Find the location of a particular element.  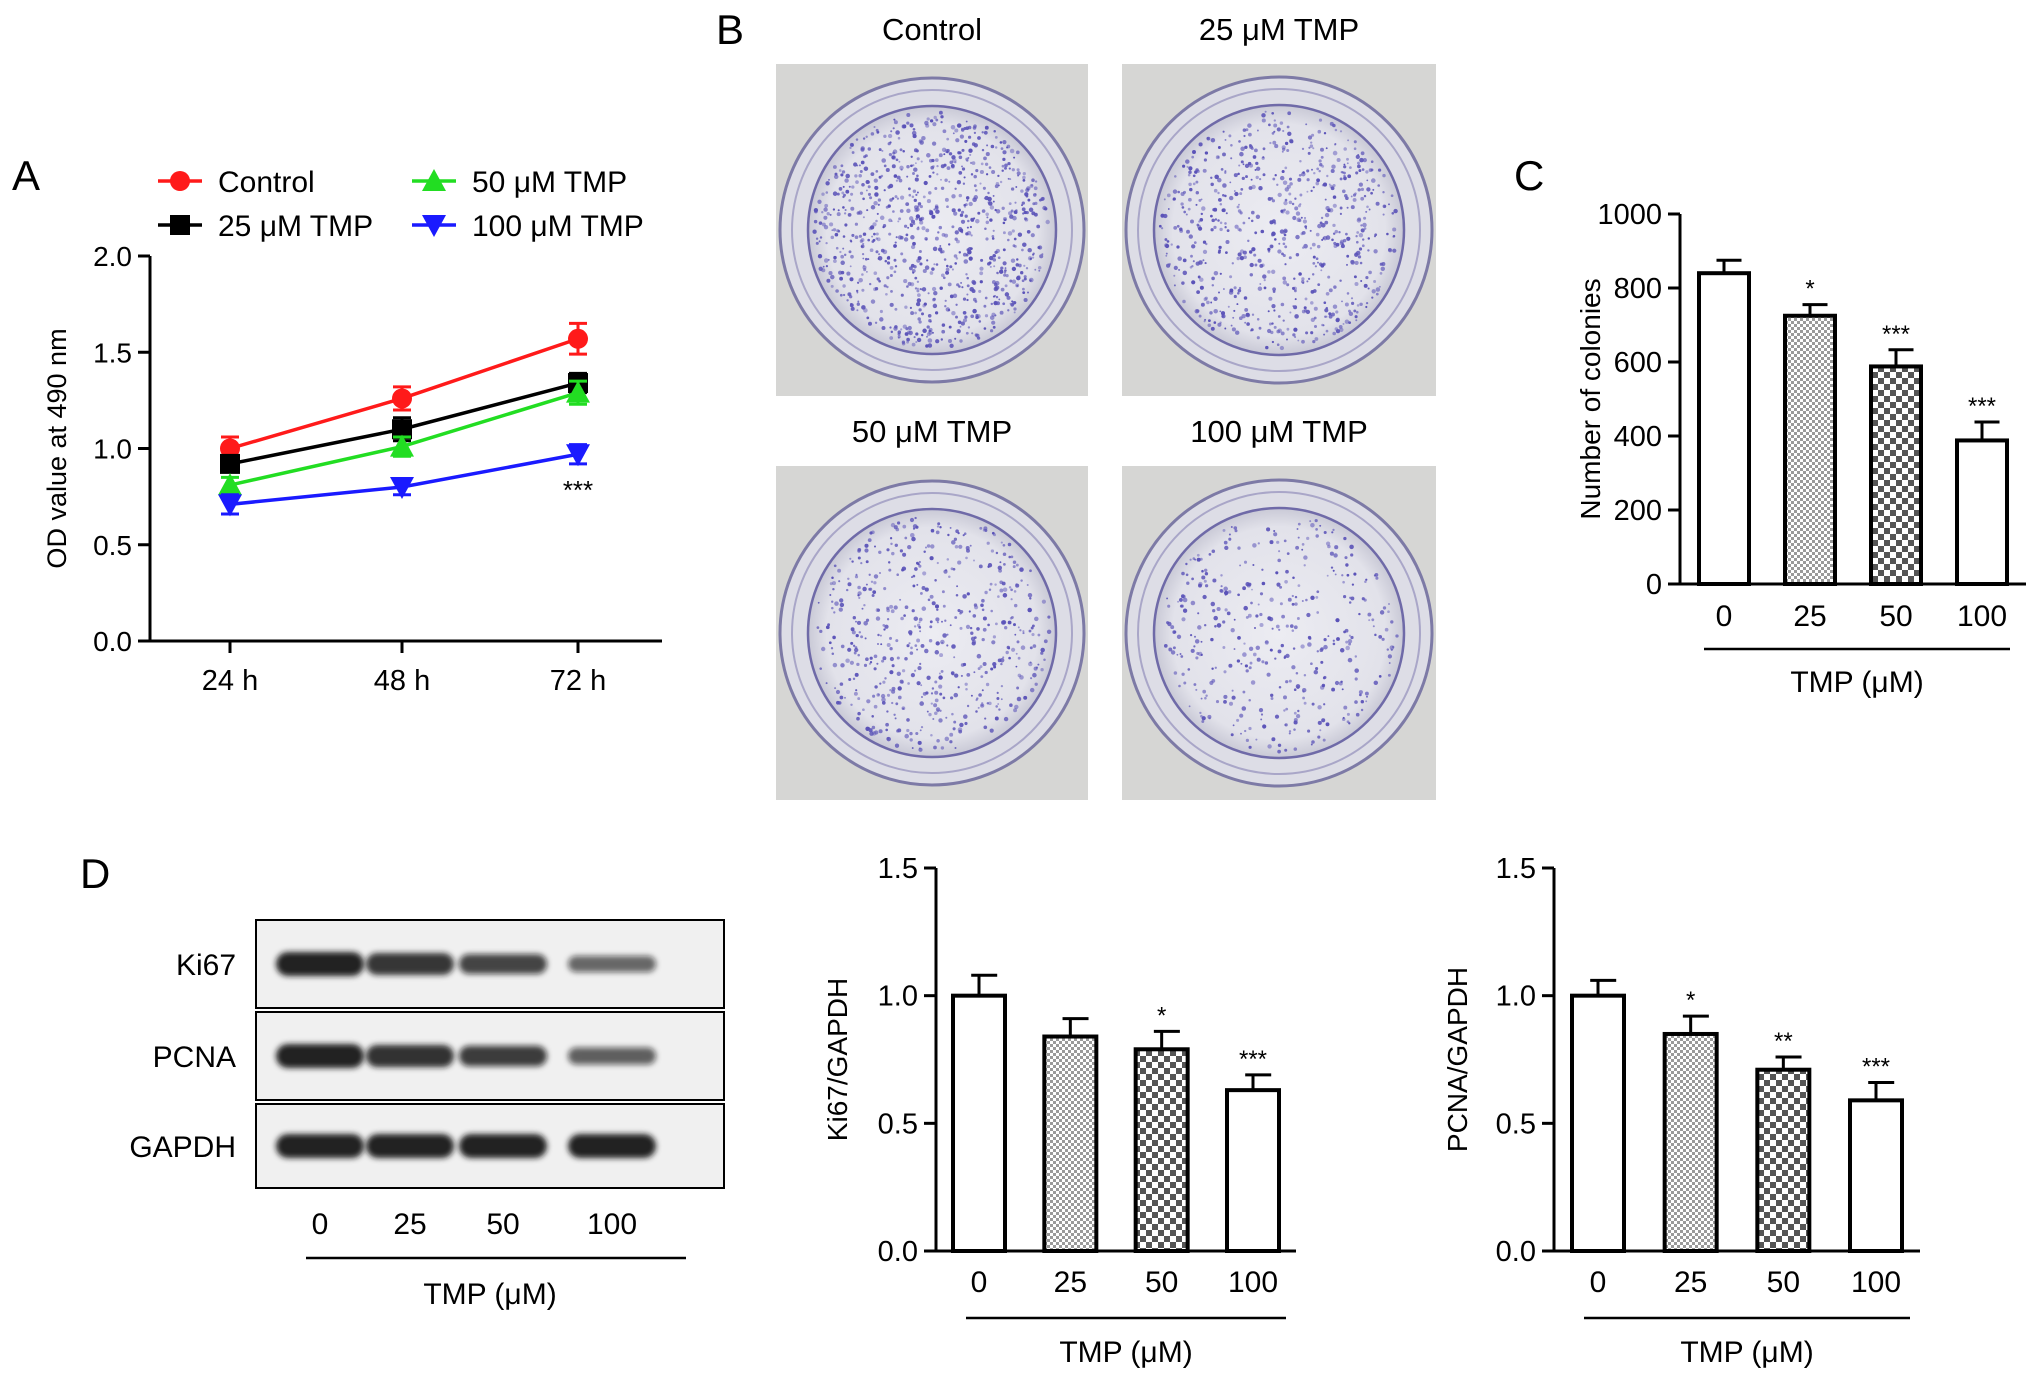

panel-label-c: C is located at coordinates (1529, 175).